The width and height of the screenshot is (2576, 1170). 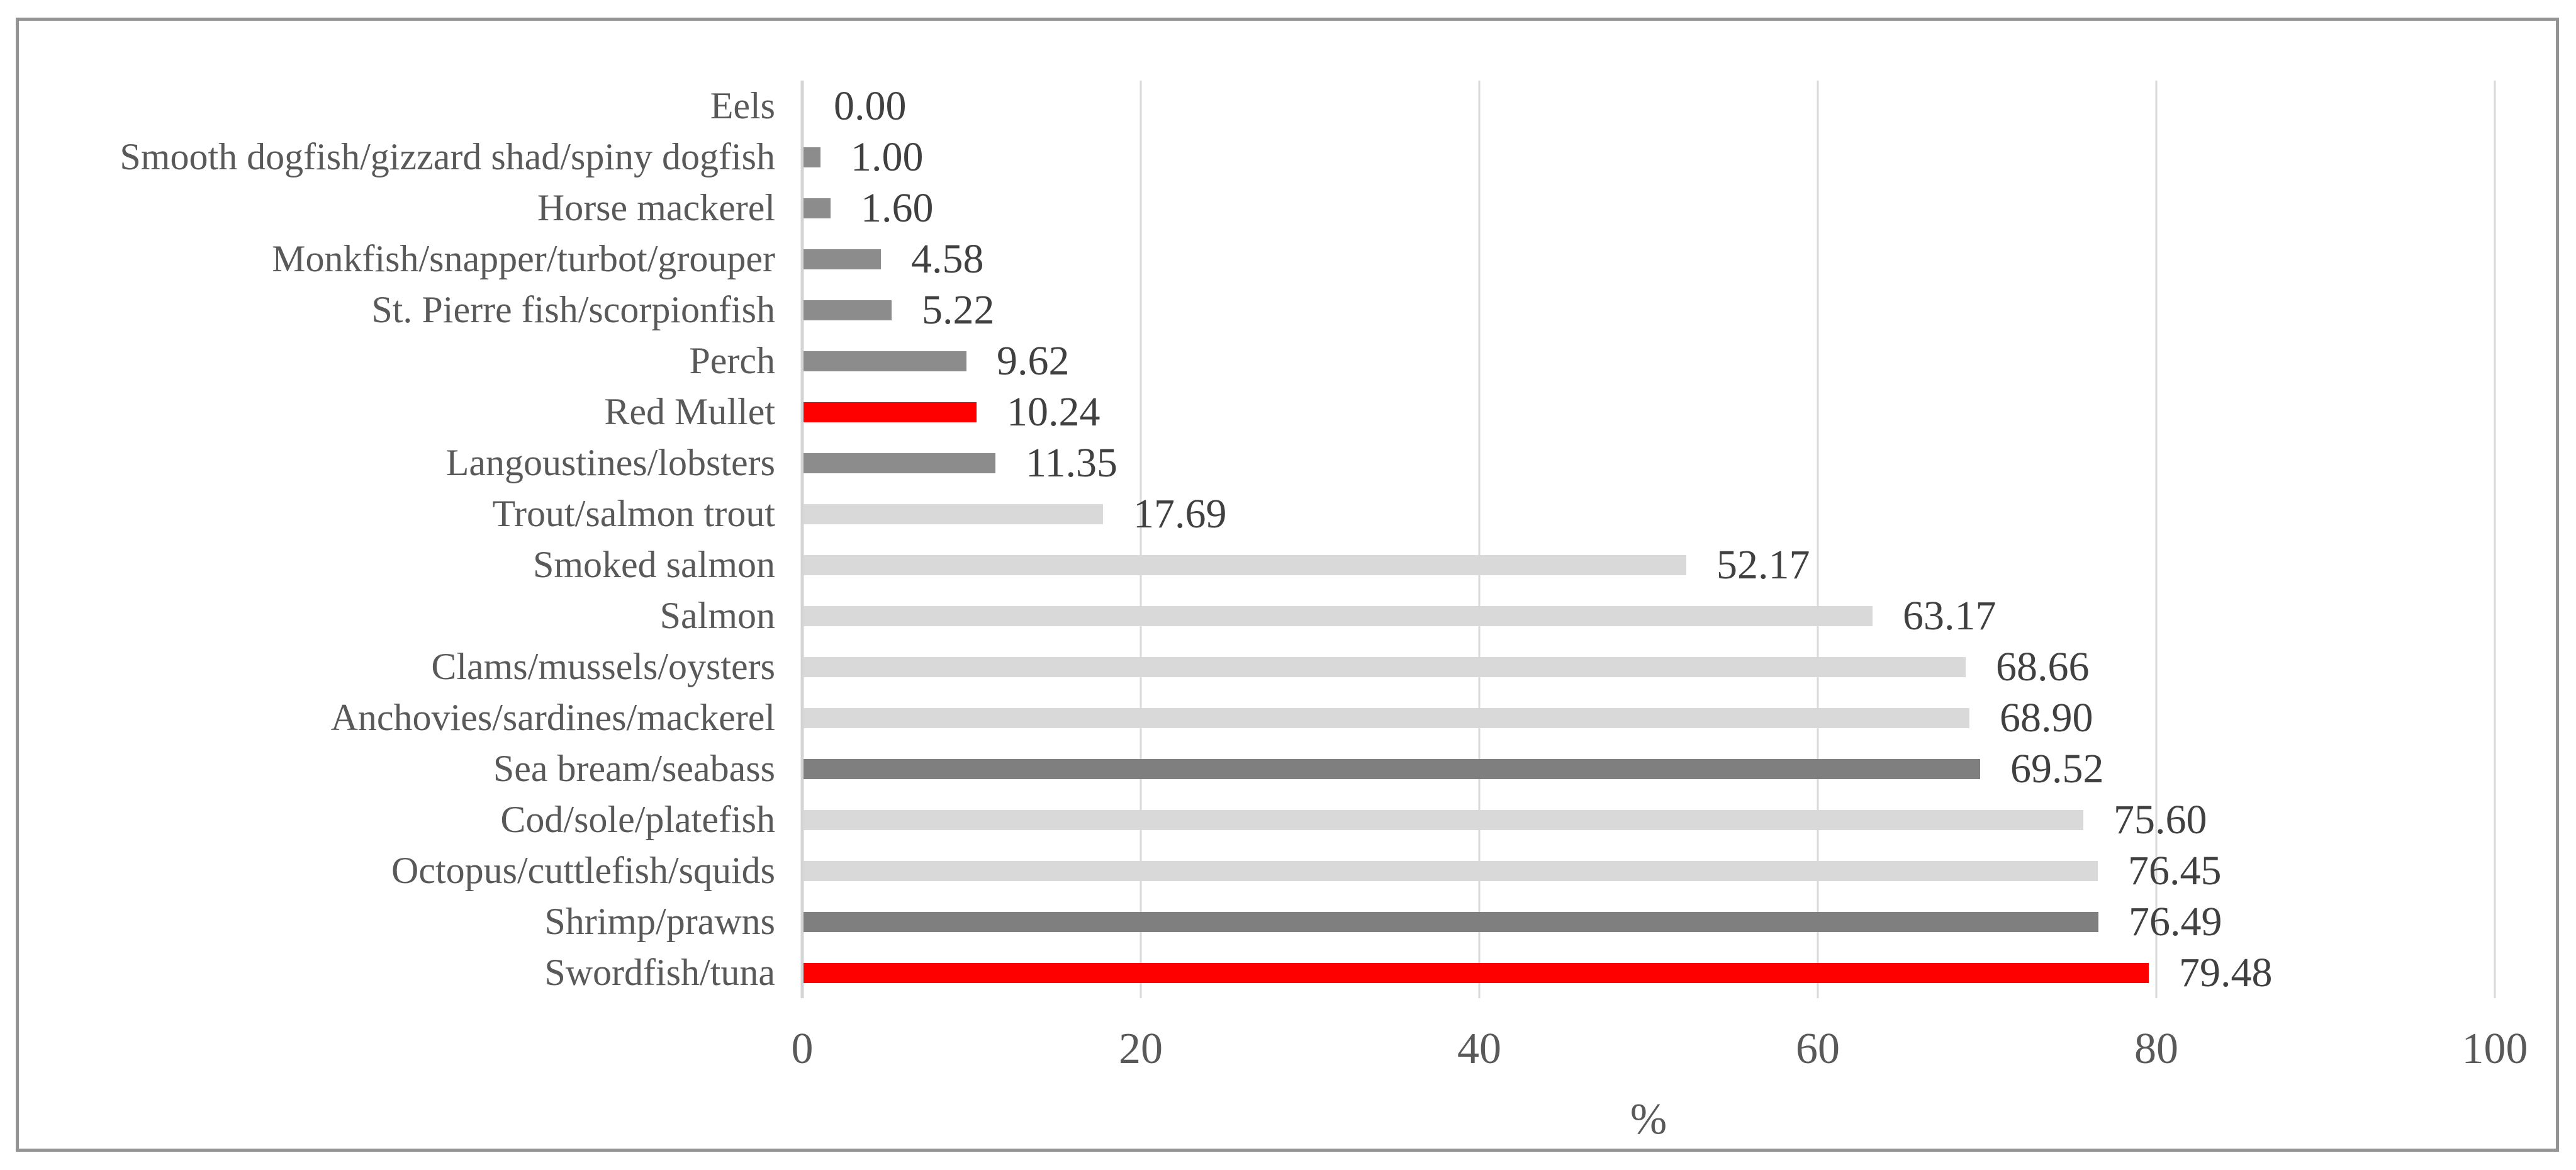 I want to click on value-label: 76.45, so click(x=2175, y=871).